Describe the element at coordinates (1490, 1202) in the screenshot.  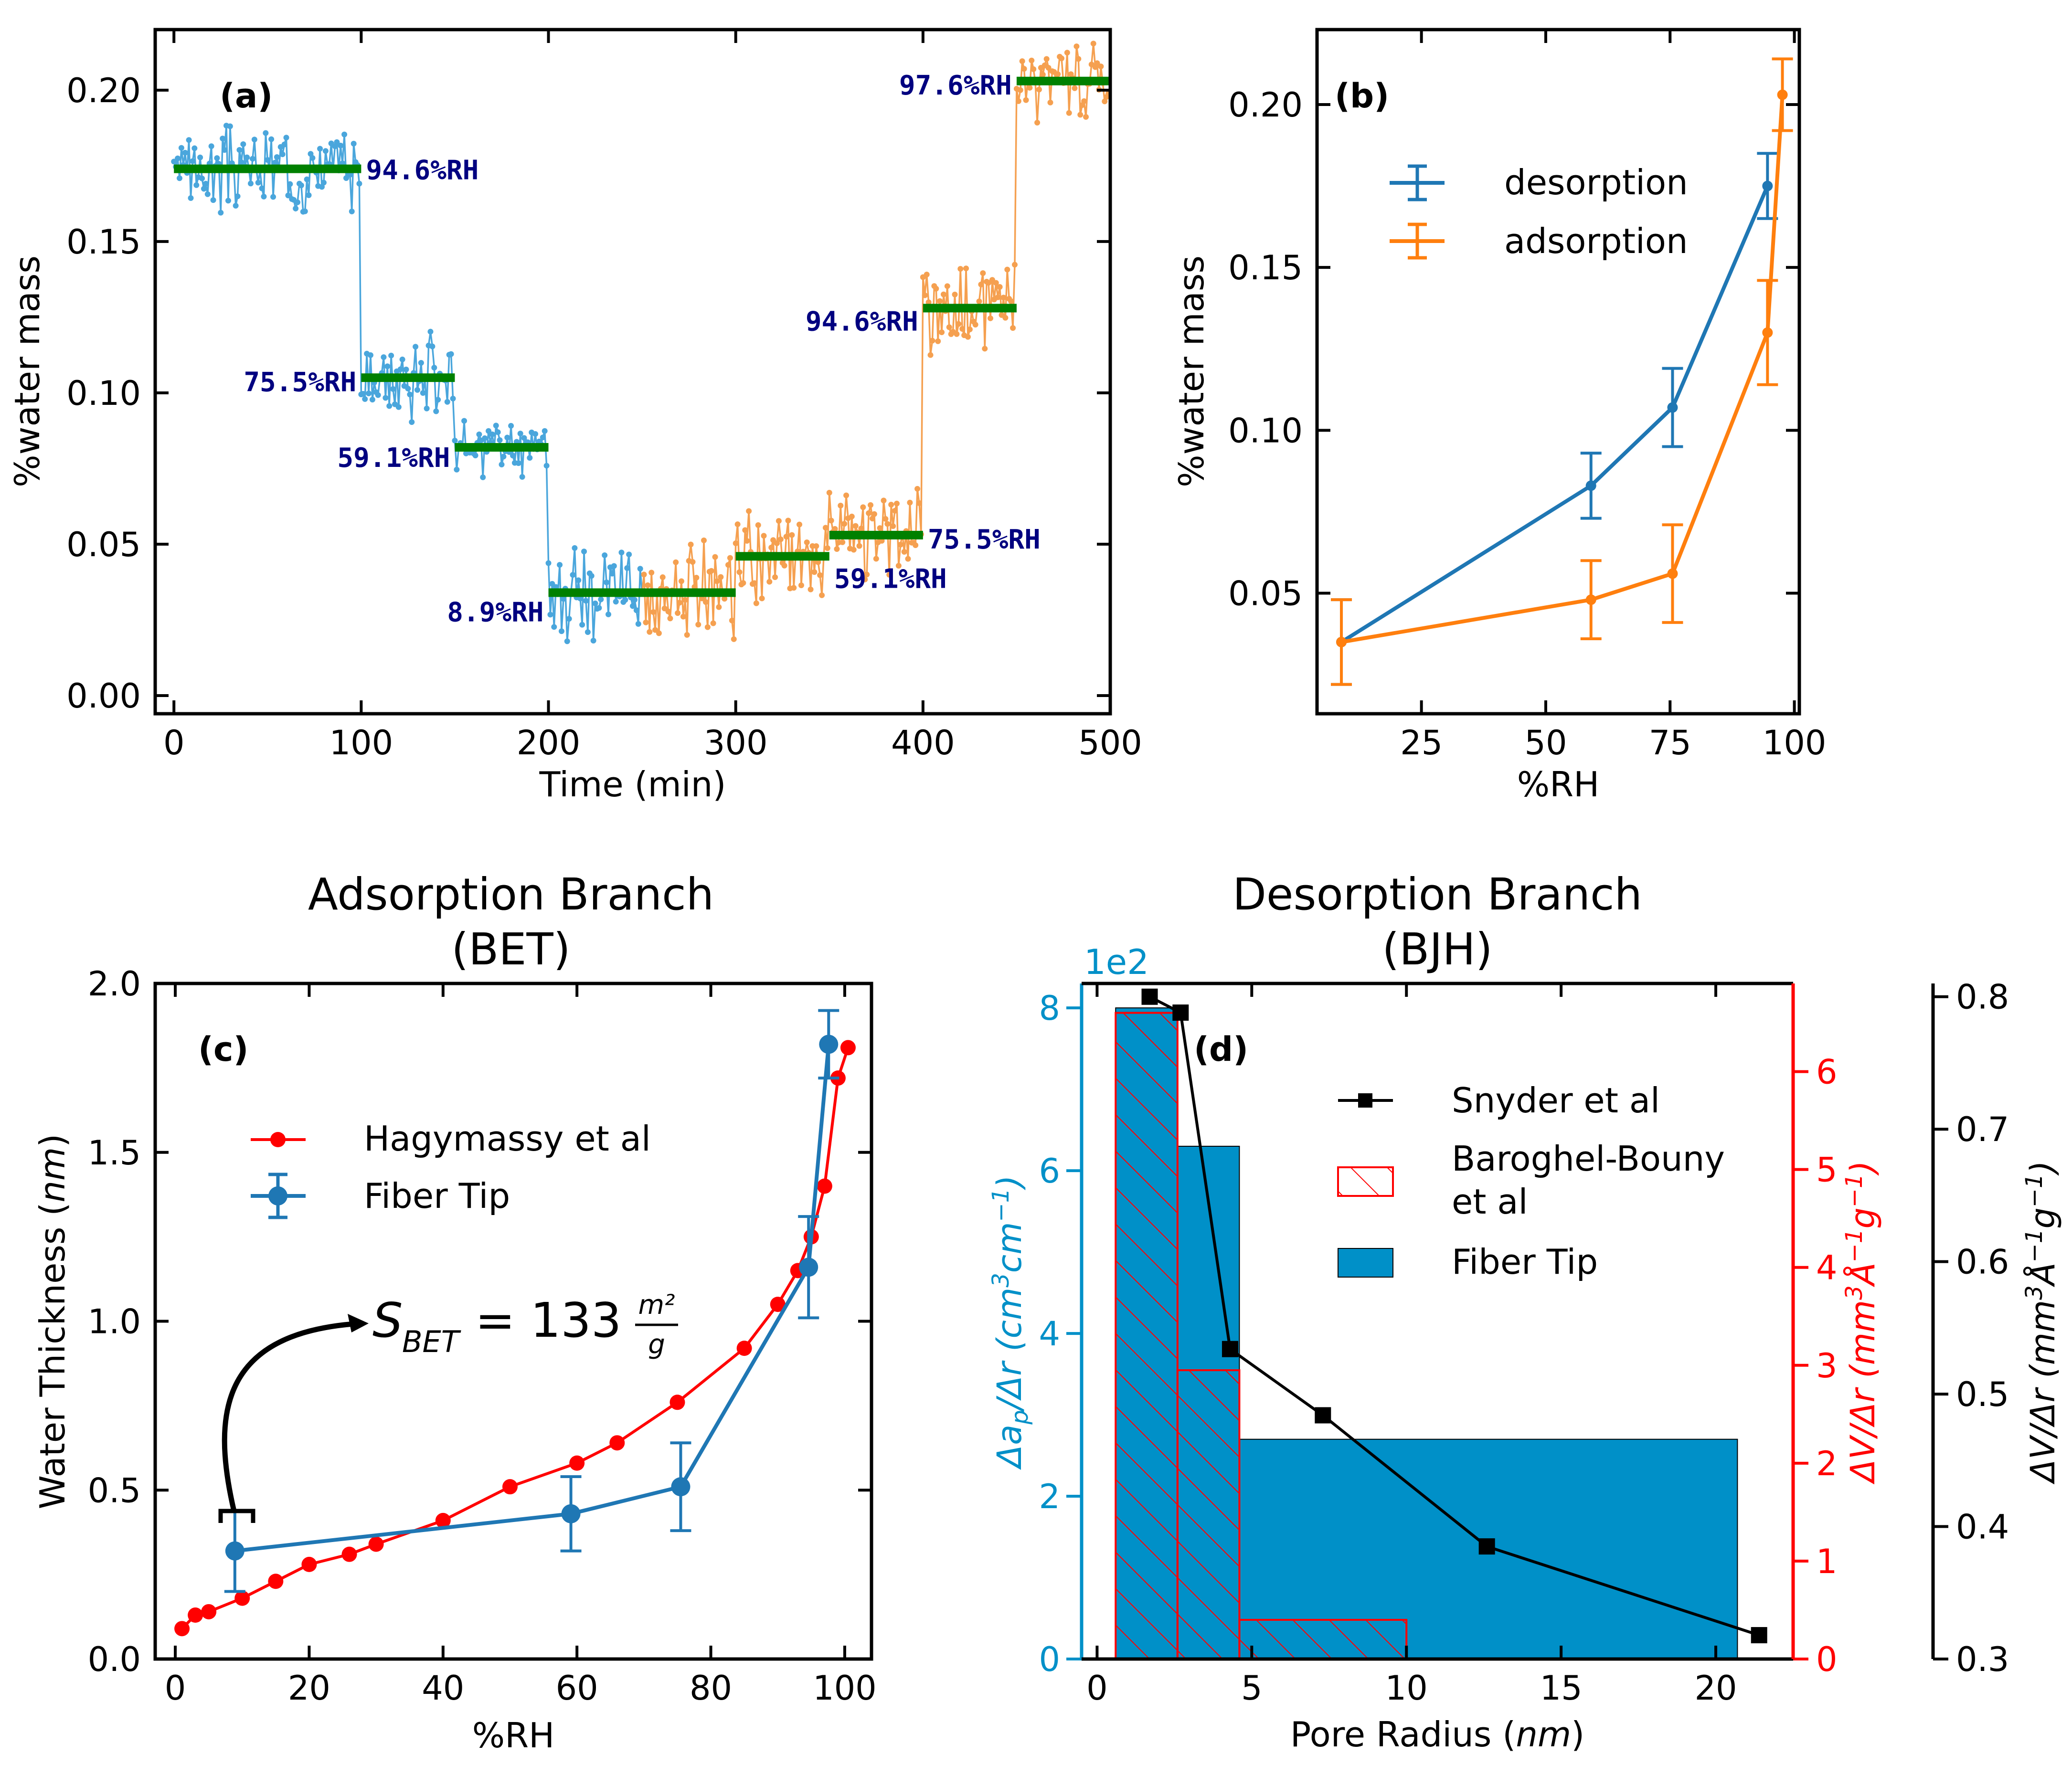
I see `legend-baroghel-label-line2: et al` at that location.